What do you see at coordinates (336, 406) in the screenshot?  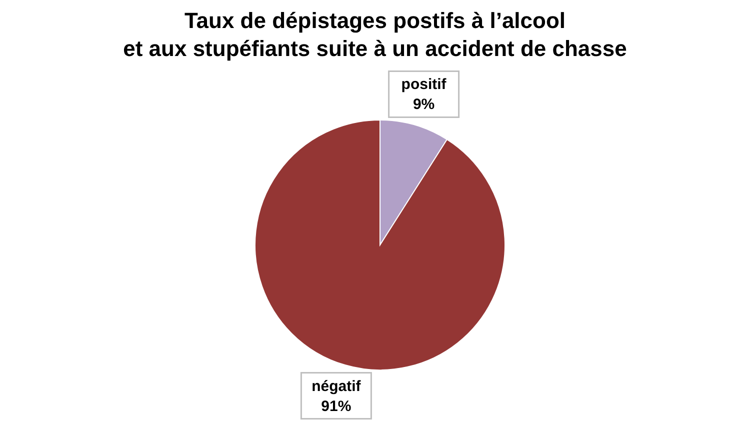 I see `data-label: 91%` at bounding box center [336, 406].